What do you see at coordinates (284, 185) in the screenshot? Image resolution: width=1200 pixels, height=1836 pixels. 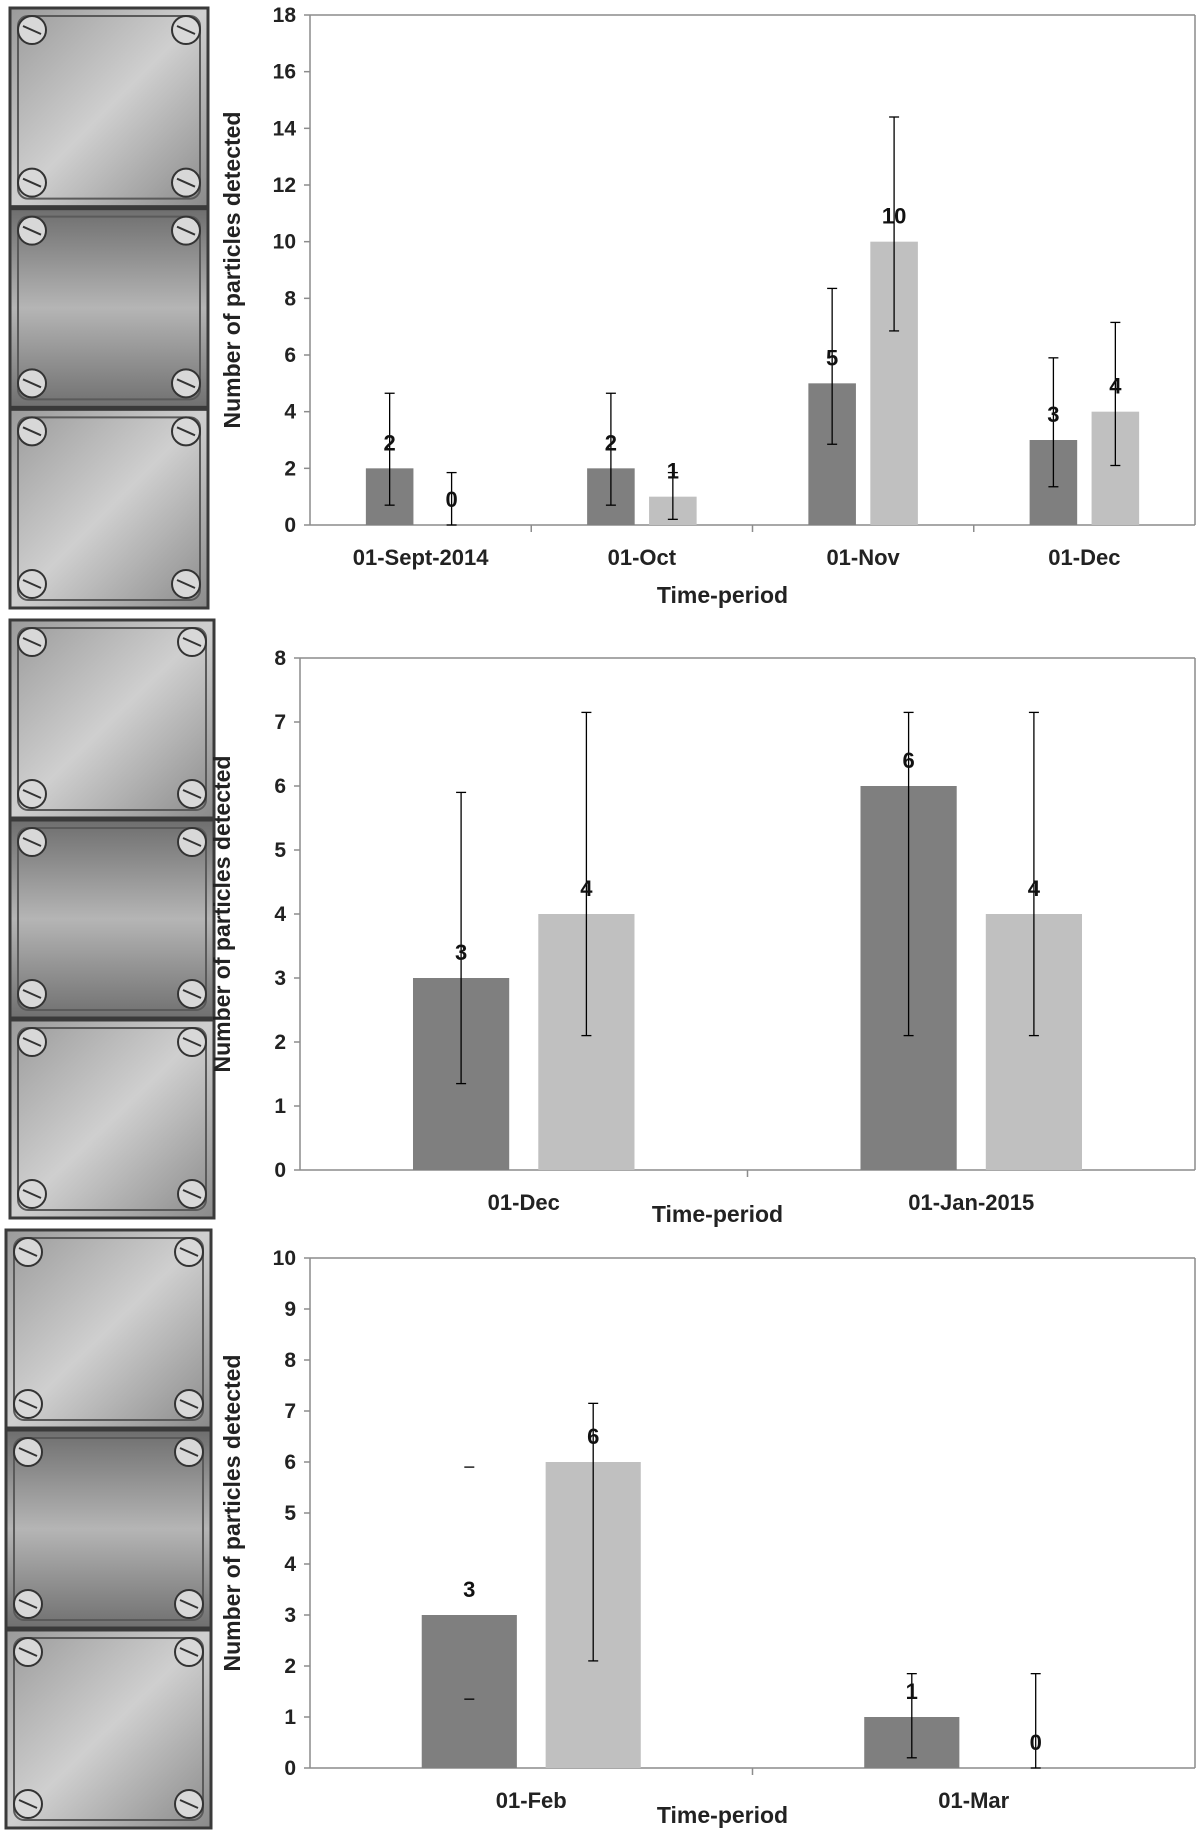 I see `y-tick-label: 12` at bounding box center [284, 185].